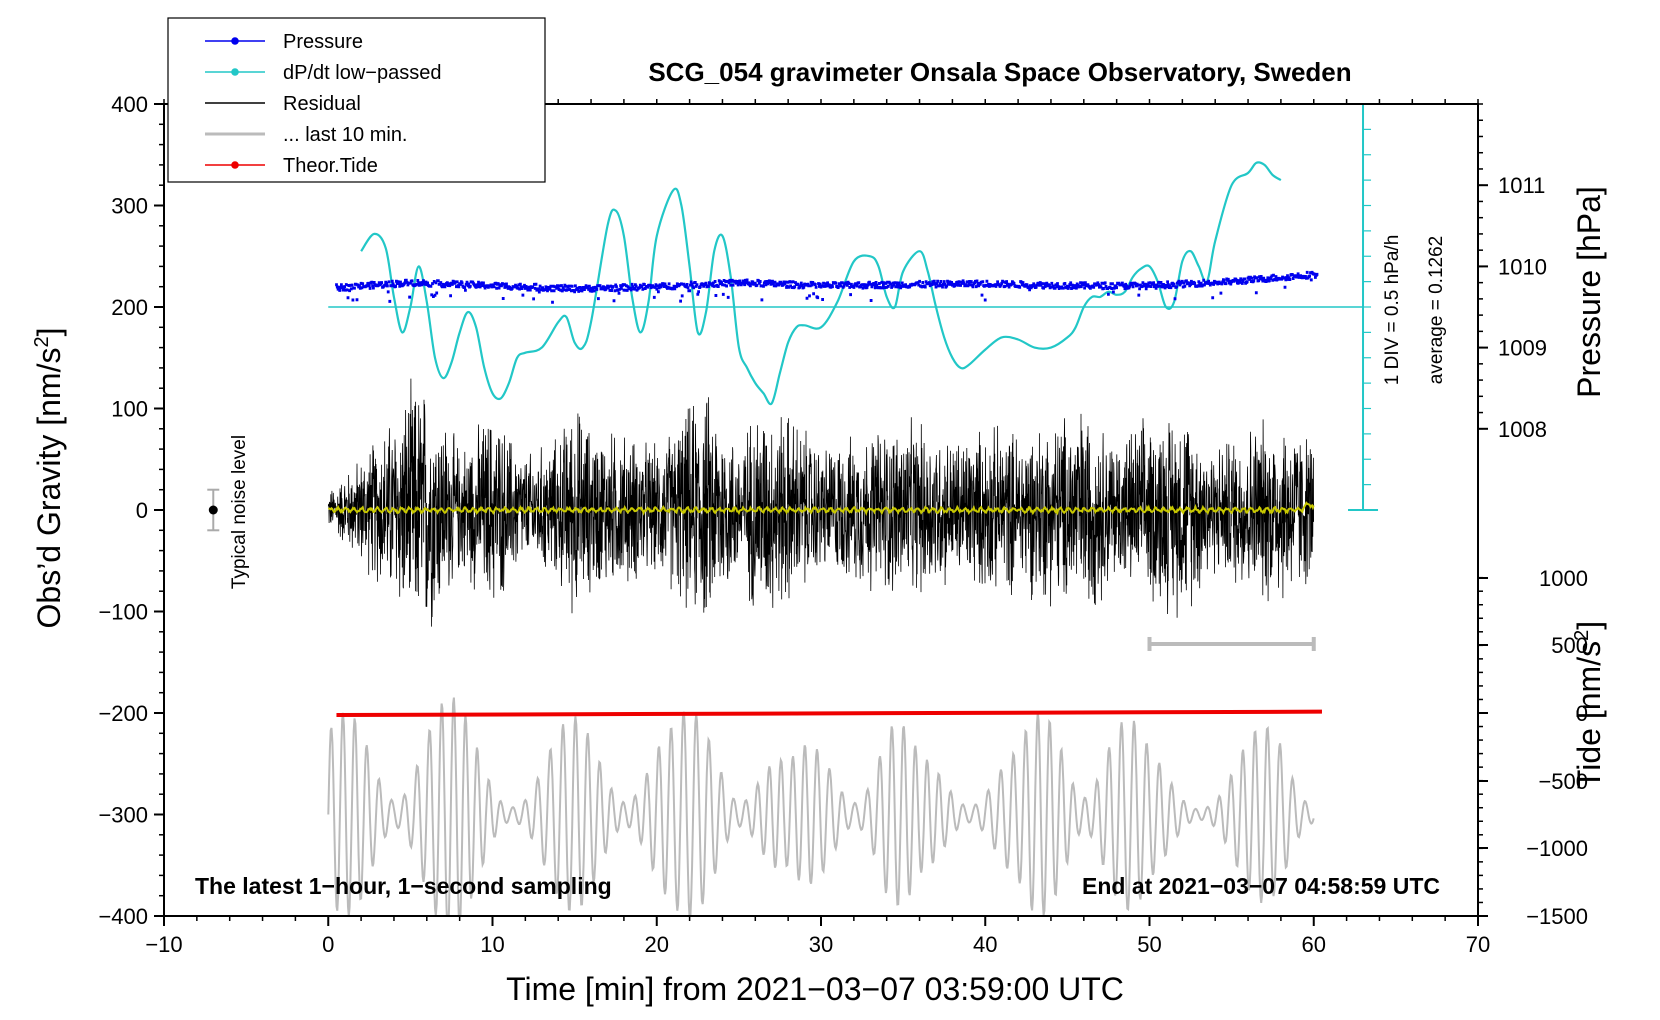  I want to click on pressure-points, so click(827, 287).